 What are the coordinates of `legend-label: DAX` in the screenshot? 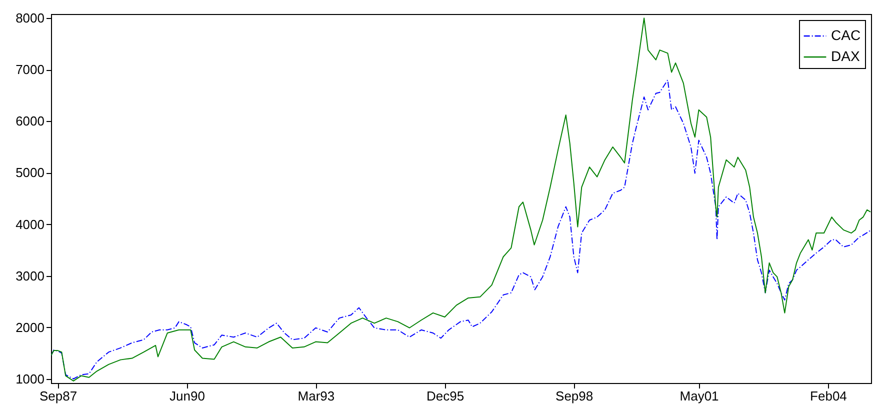 It's located at (845, 56).